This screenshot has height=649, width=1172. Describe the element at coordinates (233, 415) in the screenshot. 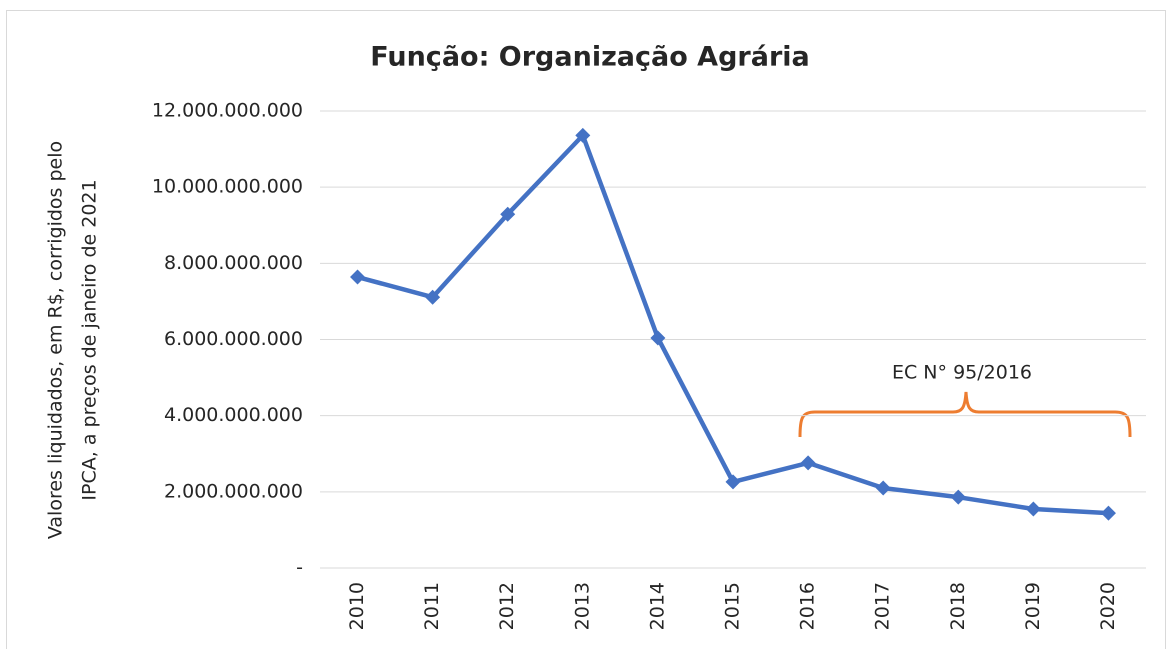

I see `y-tick-label: 4.000.000.000` at that location.